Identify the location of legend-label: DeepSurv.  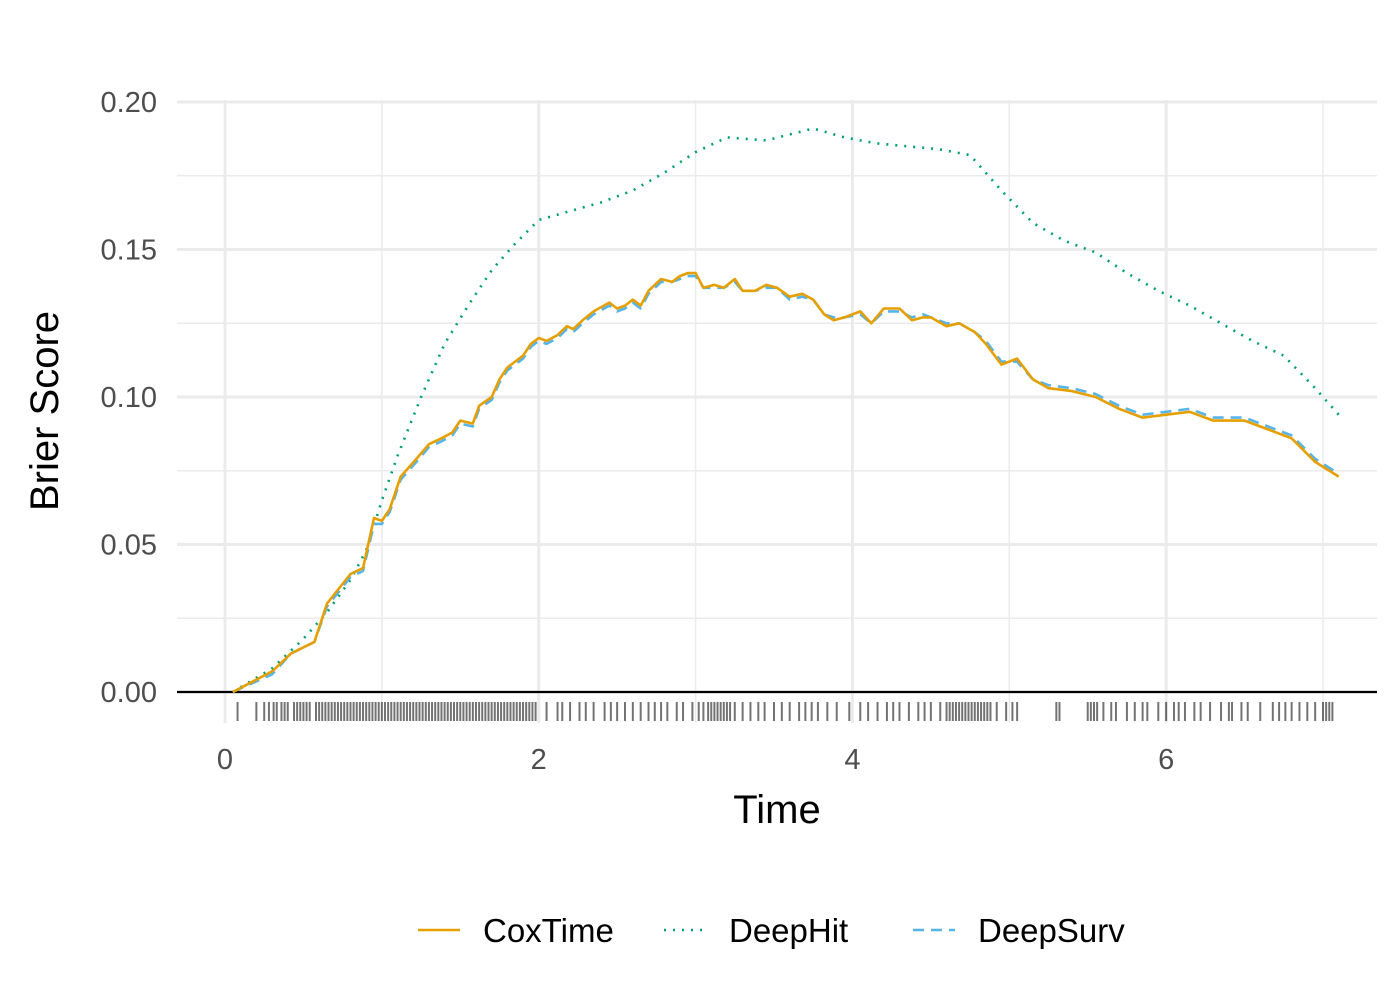
(1051, 930).